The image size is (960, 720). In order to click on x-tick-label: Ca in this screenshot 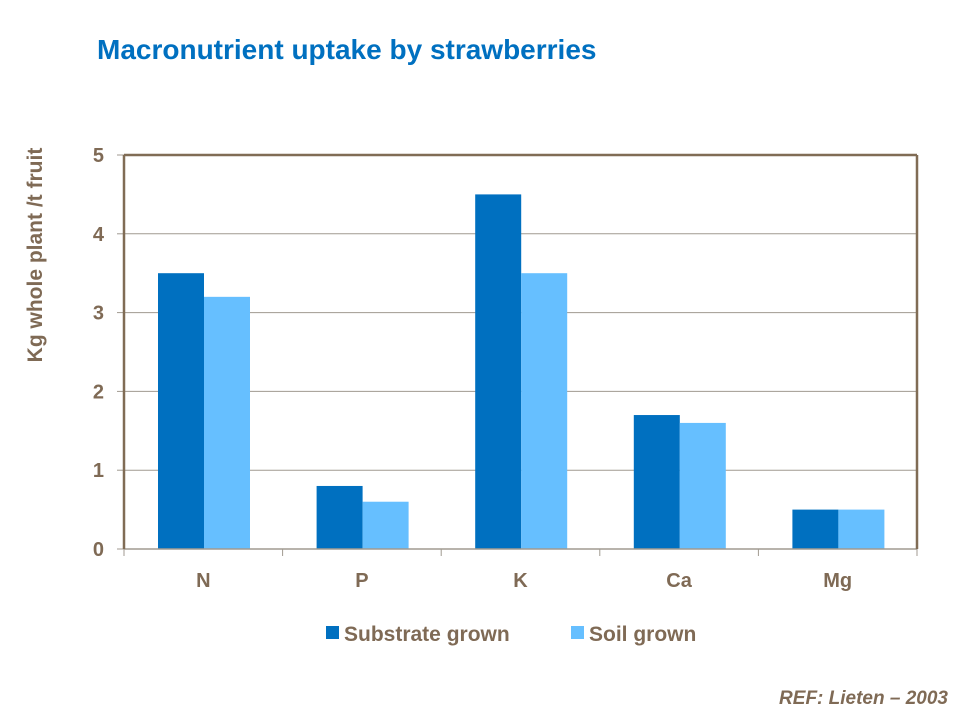, I will do `click(679, 581)`.